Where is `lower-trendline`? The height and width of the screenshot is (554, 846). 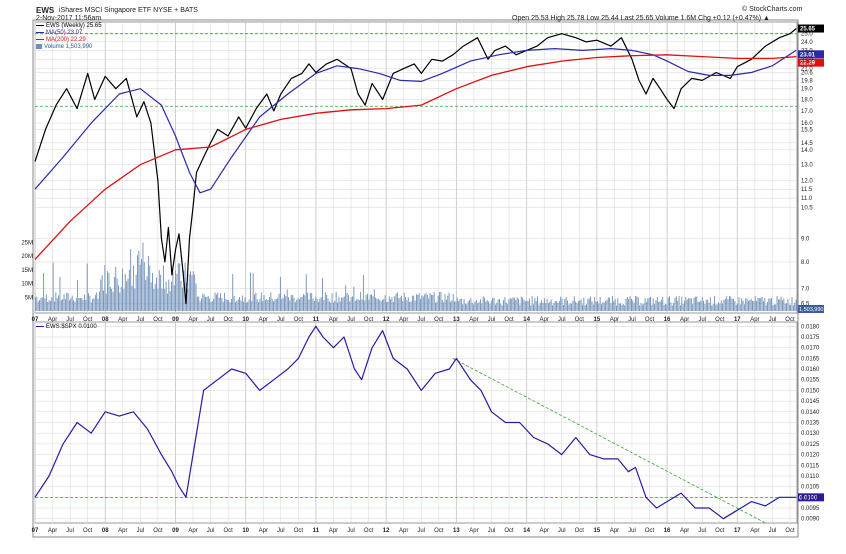
lower-trendline is located at coordinates (609, 440).